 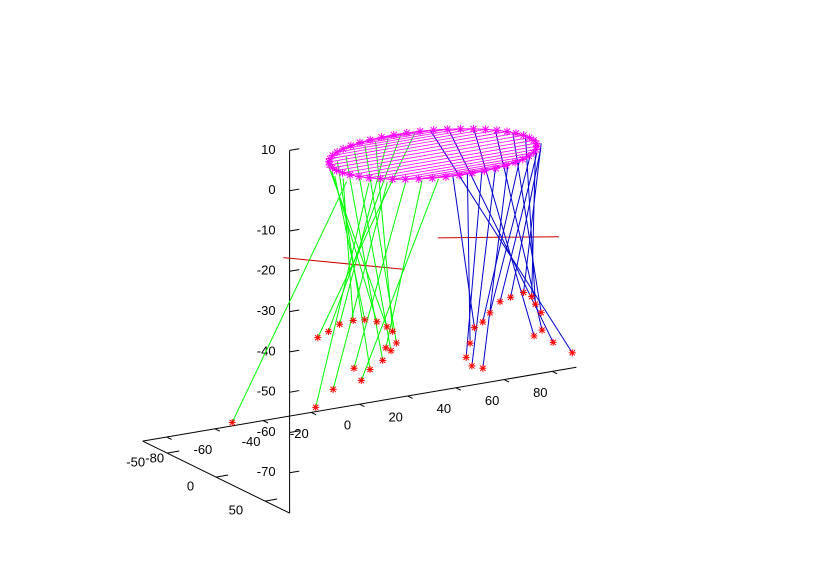 I want to click on x-tick-label: 20, so click(x=395, y=416).